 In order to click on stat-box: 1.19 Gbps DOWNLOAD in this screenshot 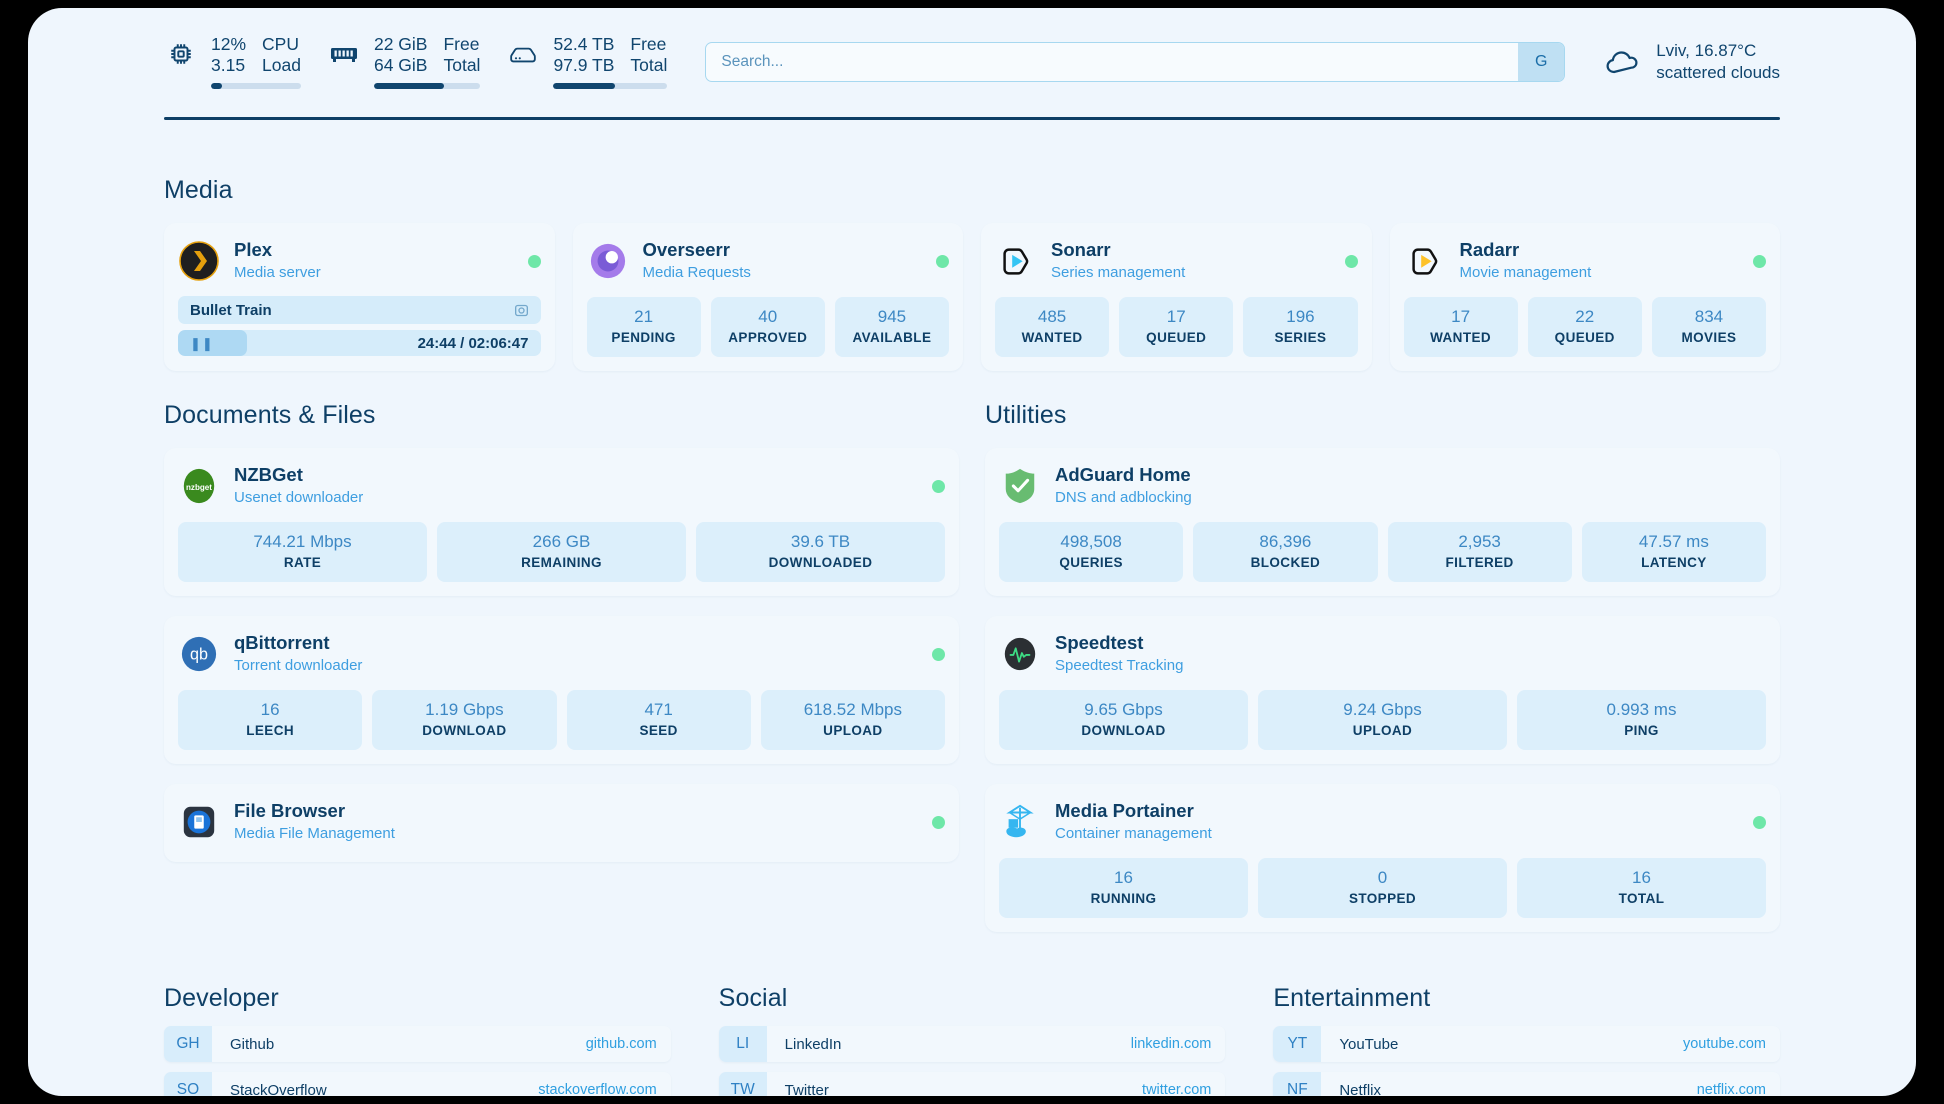, I will do `click(464, 720)`.